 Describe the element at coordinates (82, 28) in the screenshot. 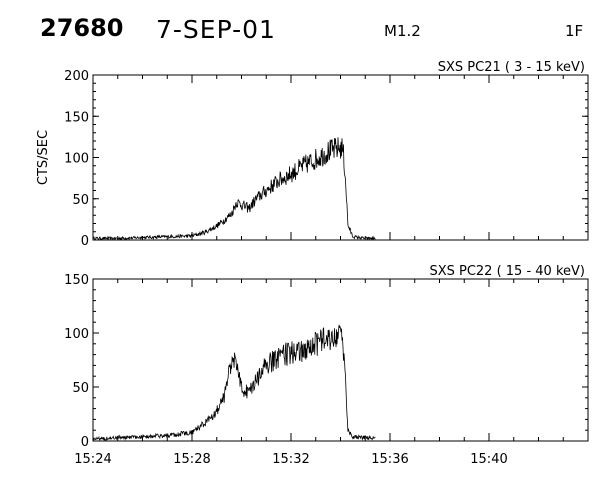

I see `flare-number: 27680` at that location.